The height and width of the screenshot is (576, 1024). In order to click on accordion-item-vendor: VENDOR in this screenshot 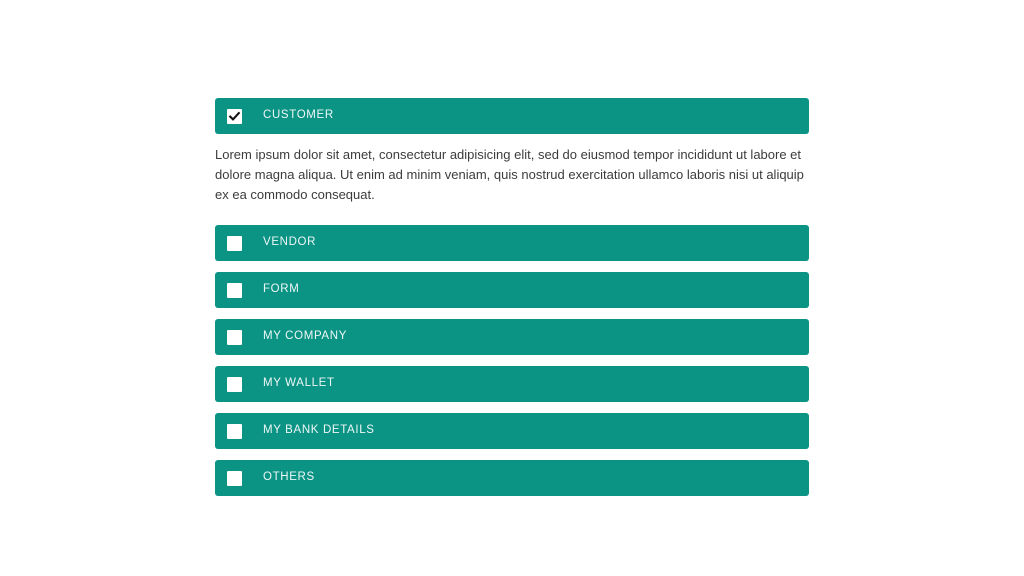, I will do `click(512, 243)`.